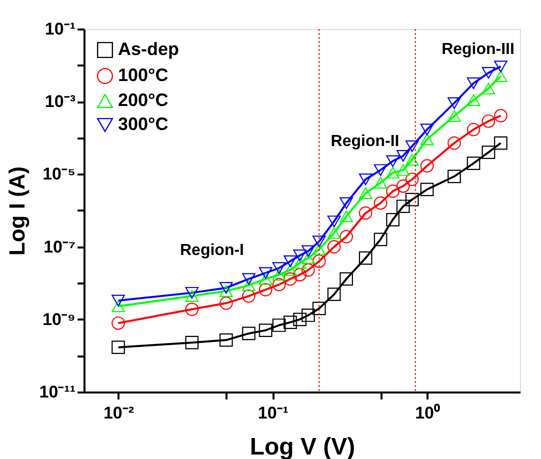  Describe the element at coordinates (59, 319) in the screenshot. I see `y-tick-label: 10⁻⁹` at that location.